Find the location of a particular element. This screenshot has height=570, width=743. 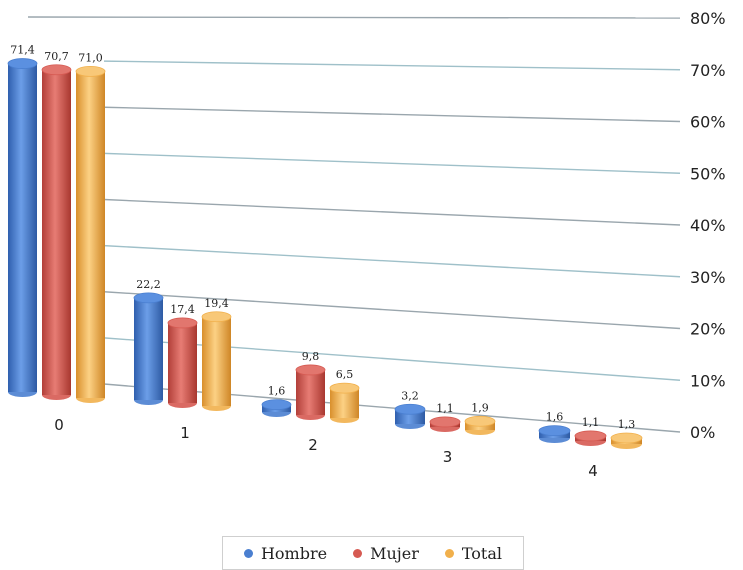

y-tick-label-3: 30% is located at coordinates (708, 277).